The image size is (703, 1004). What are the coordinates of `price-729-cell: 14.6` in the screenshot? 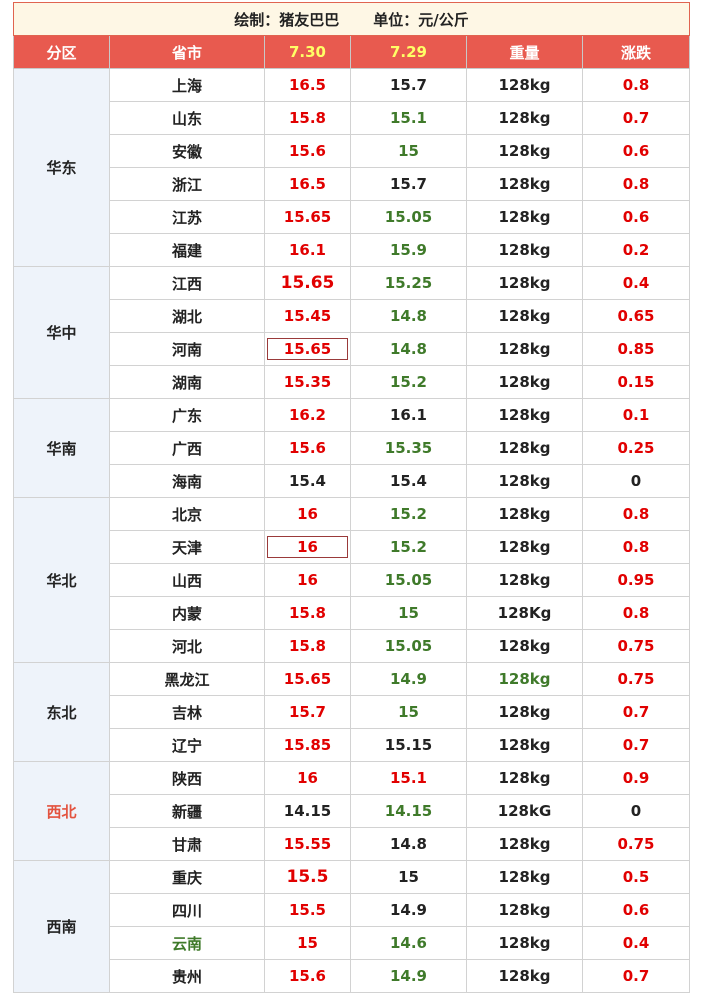 It's located at (408, 943).